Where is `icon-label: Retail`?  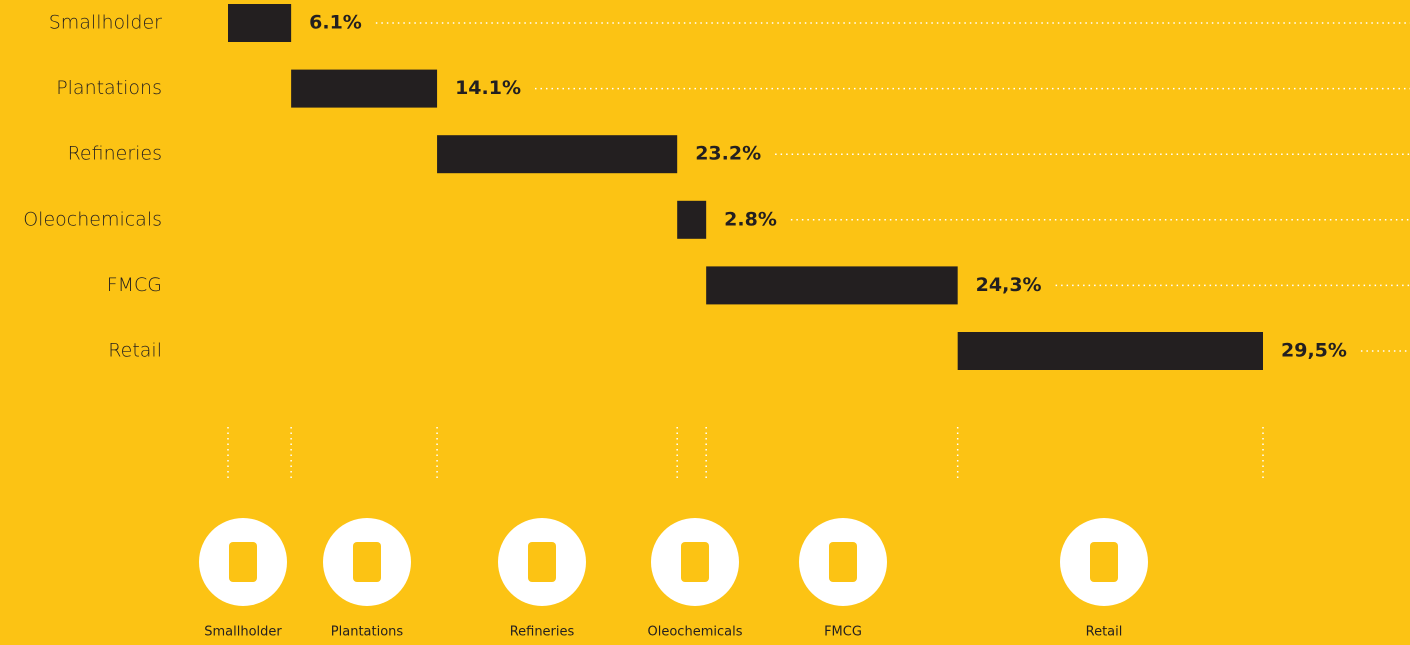 icon-label: Retail is located at coordinates (1104, 632).